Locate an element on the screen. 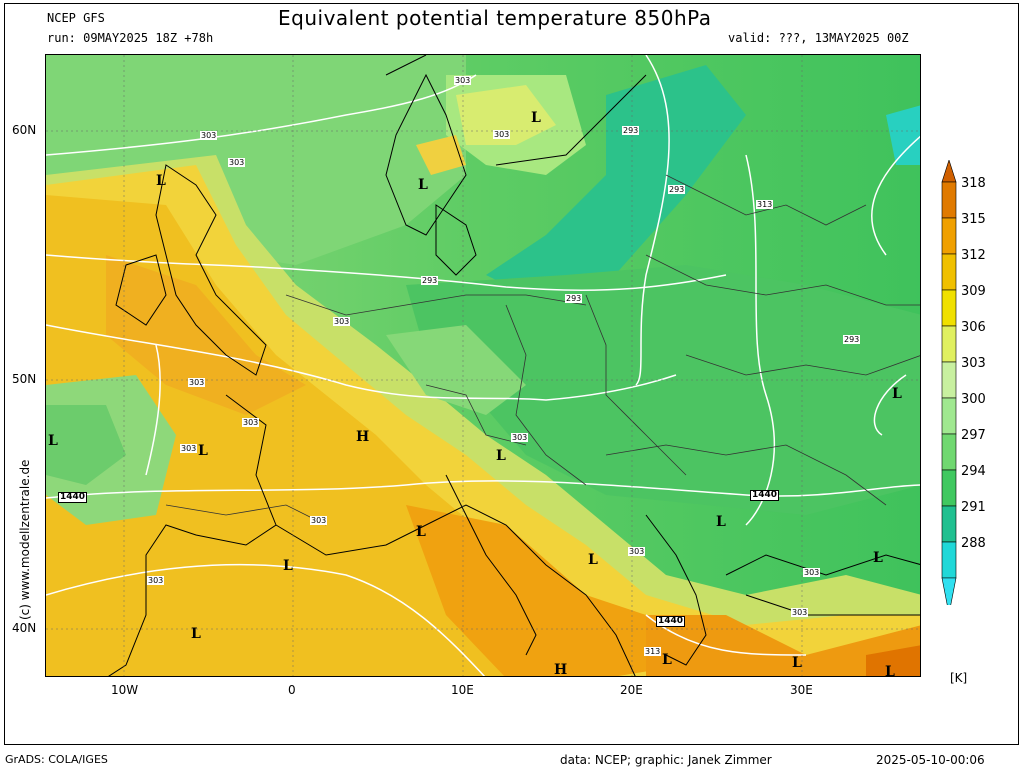 The image size is (1024, 768). lon-label: 10W is located at coordinates (125, 690).